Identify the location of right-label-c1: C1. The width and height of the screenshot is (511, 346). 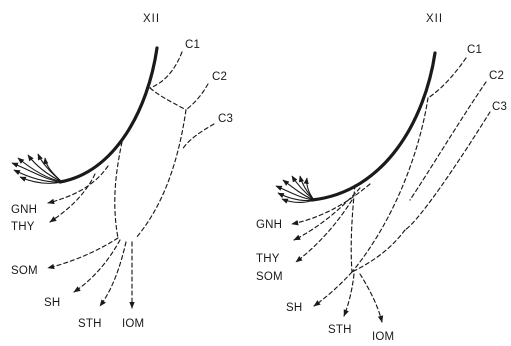
(474, 50).